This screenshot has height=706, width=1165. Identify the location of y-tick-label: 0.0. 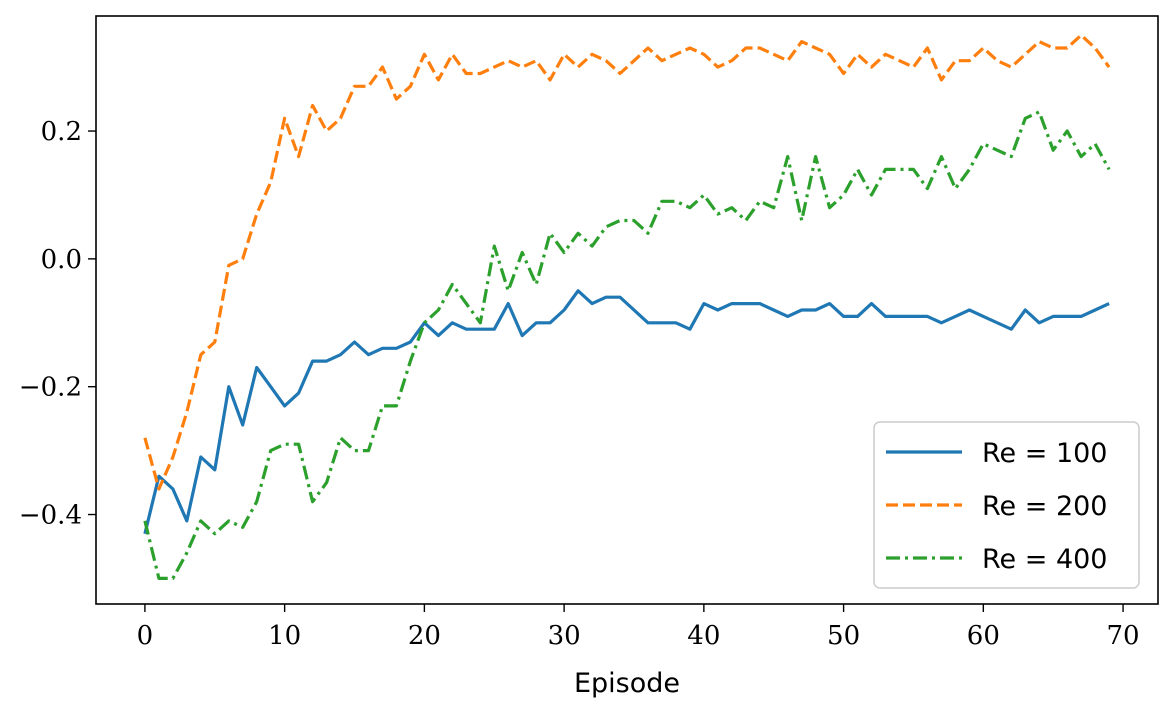
(61, 260).